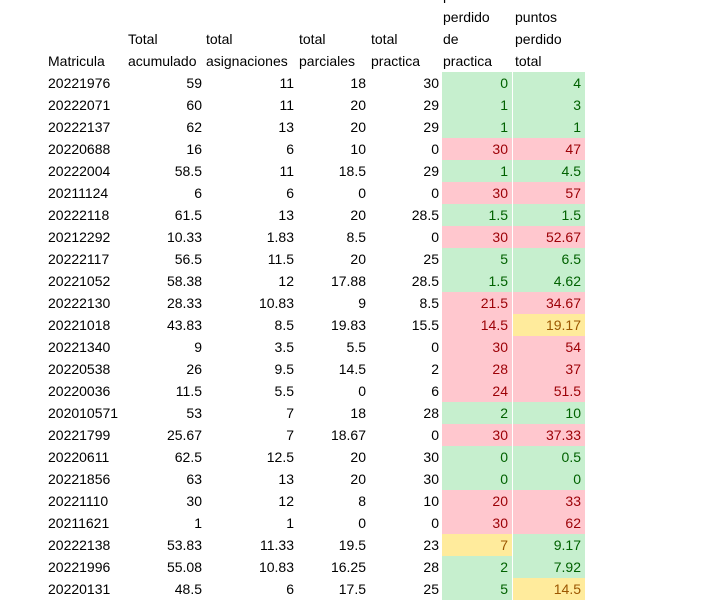 This screenshot has width=705, height=603. Describe the element at coordinates (356, 237) in the screenshot. I see `cell-total-parciales: 8.5` at that location.